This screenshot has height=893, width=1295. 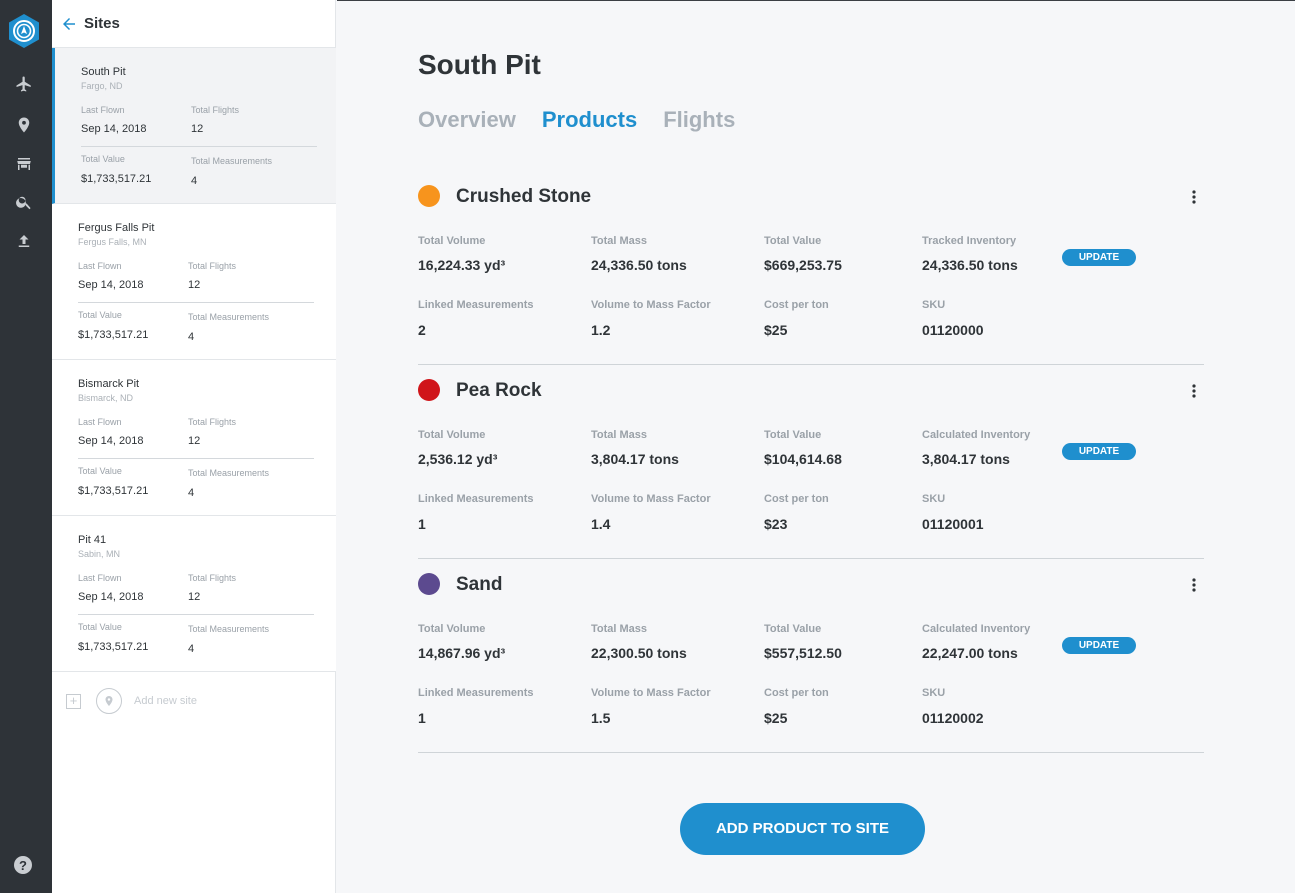 What do you see at coordinates (24, 31) in the screenshot?
I see `logo-icon` at bounding box center [24, 31].